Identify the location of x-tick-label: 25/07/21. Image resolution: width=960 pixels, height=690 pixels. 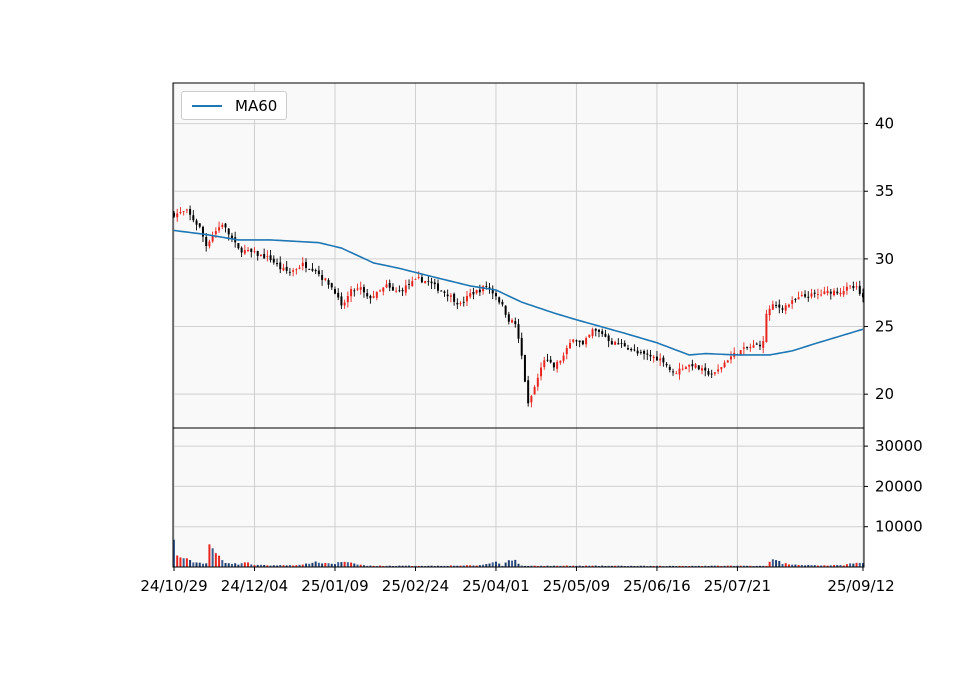
(737, 586).